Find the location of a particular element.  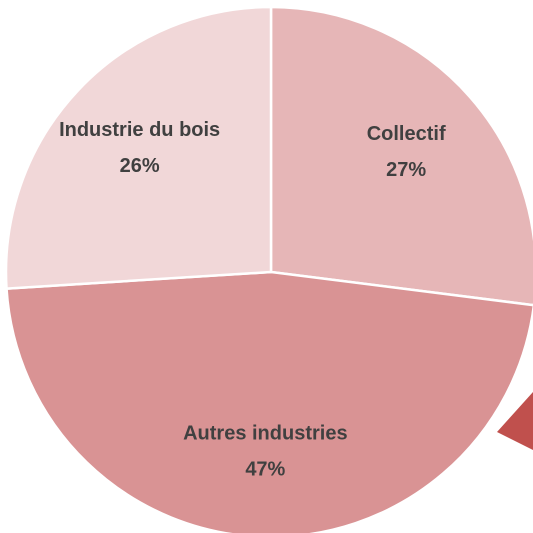

slice-value-label: 26% is located at coordinates (140, 166).